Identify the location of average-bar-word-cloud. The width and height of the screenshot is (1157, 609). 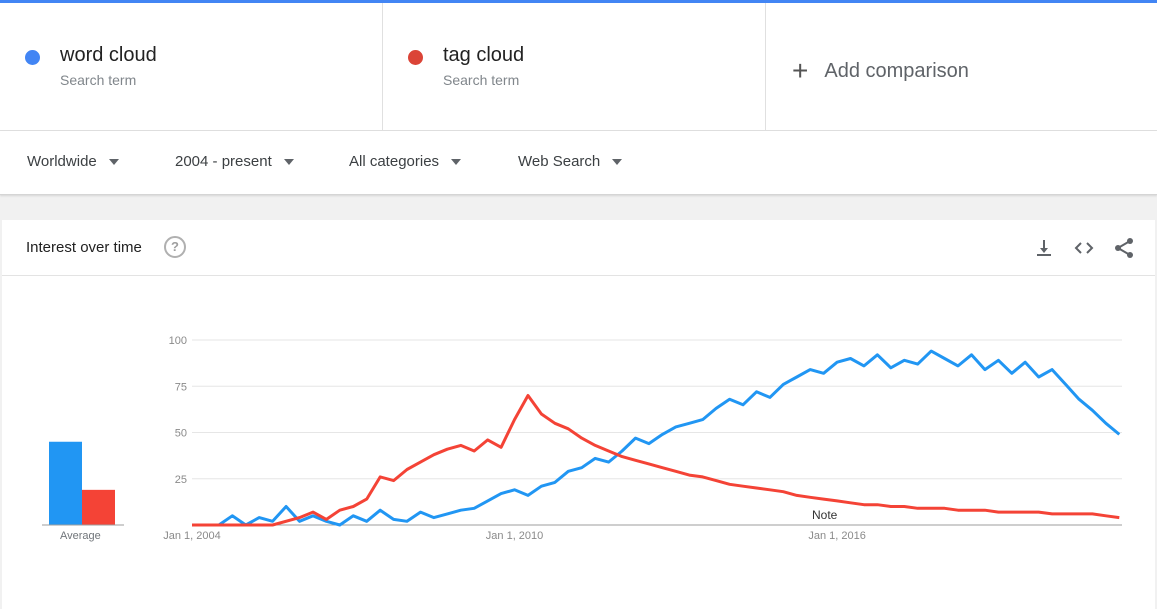
(65, 483).